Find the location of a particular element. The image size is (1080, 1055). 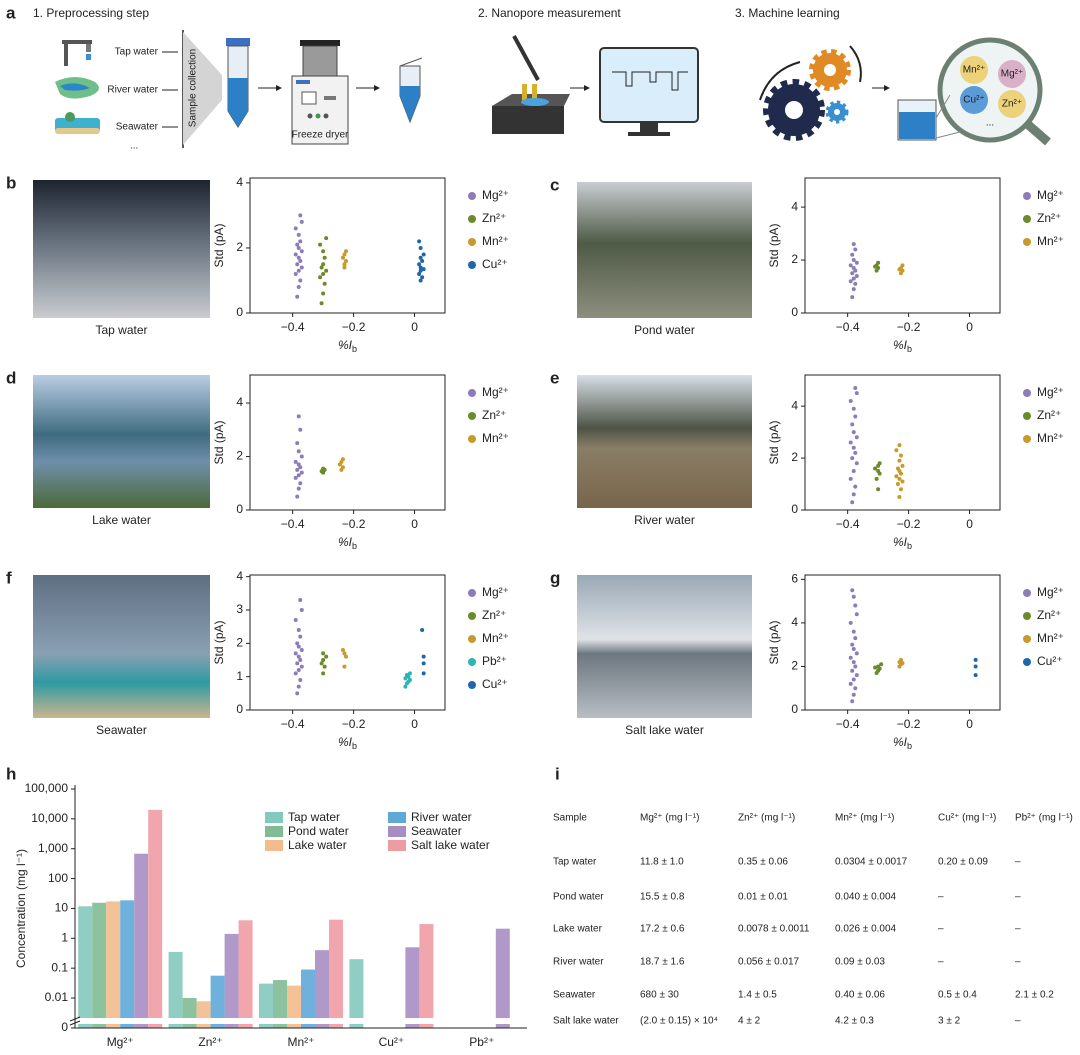

source-label: Tap water is located at coordinates (137, 52).